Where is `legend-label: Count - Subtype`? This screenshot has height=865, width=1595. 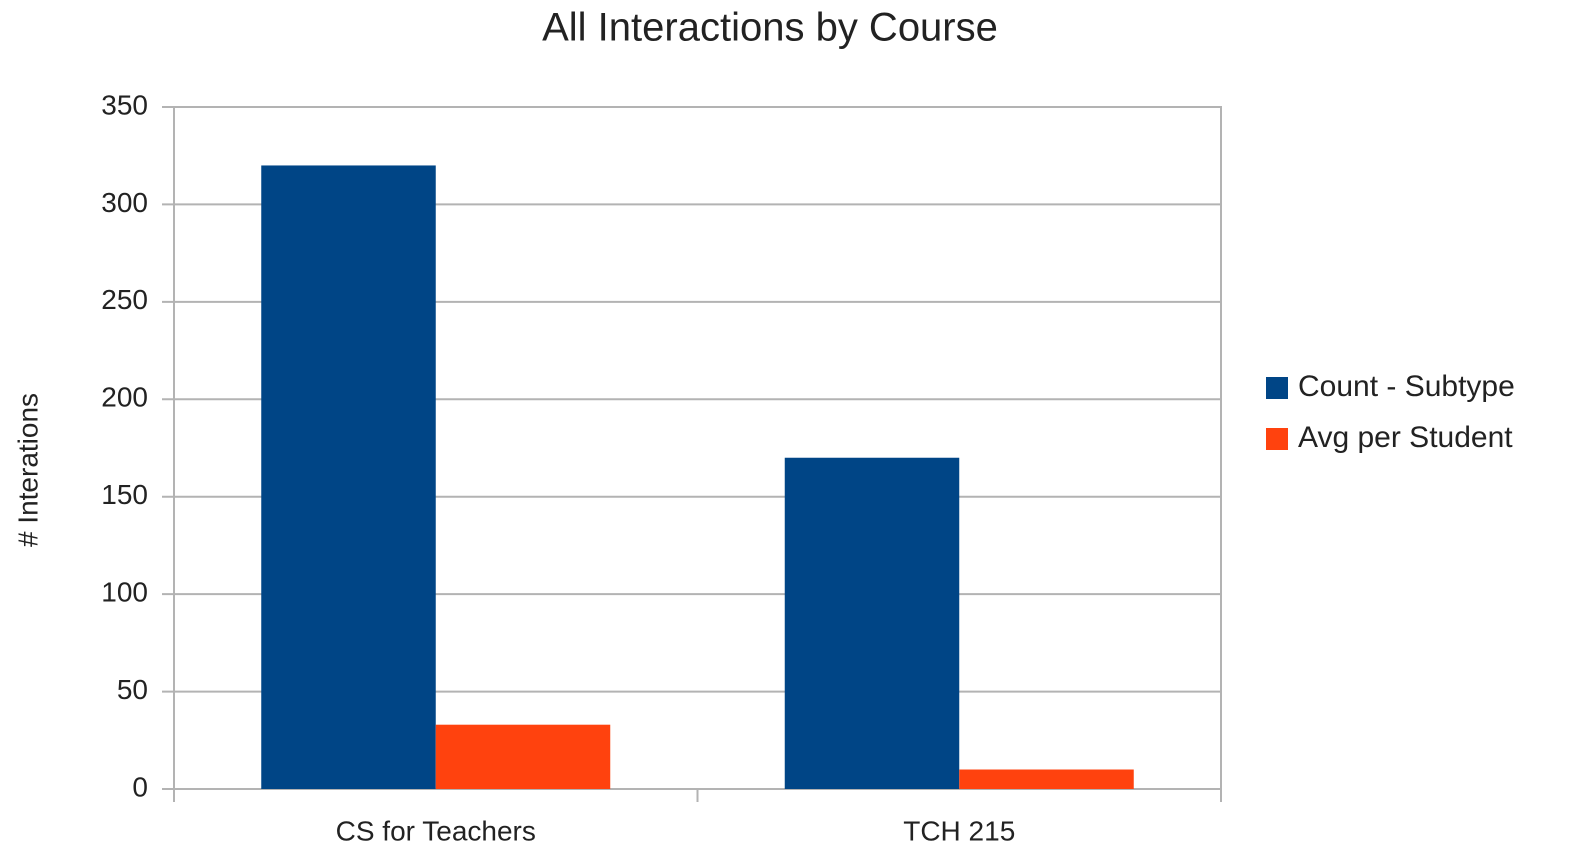
legend-label: Count - Subtype is located at coordinates (1406, 386).